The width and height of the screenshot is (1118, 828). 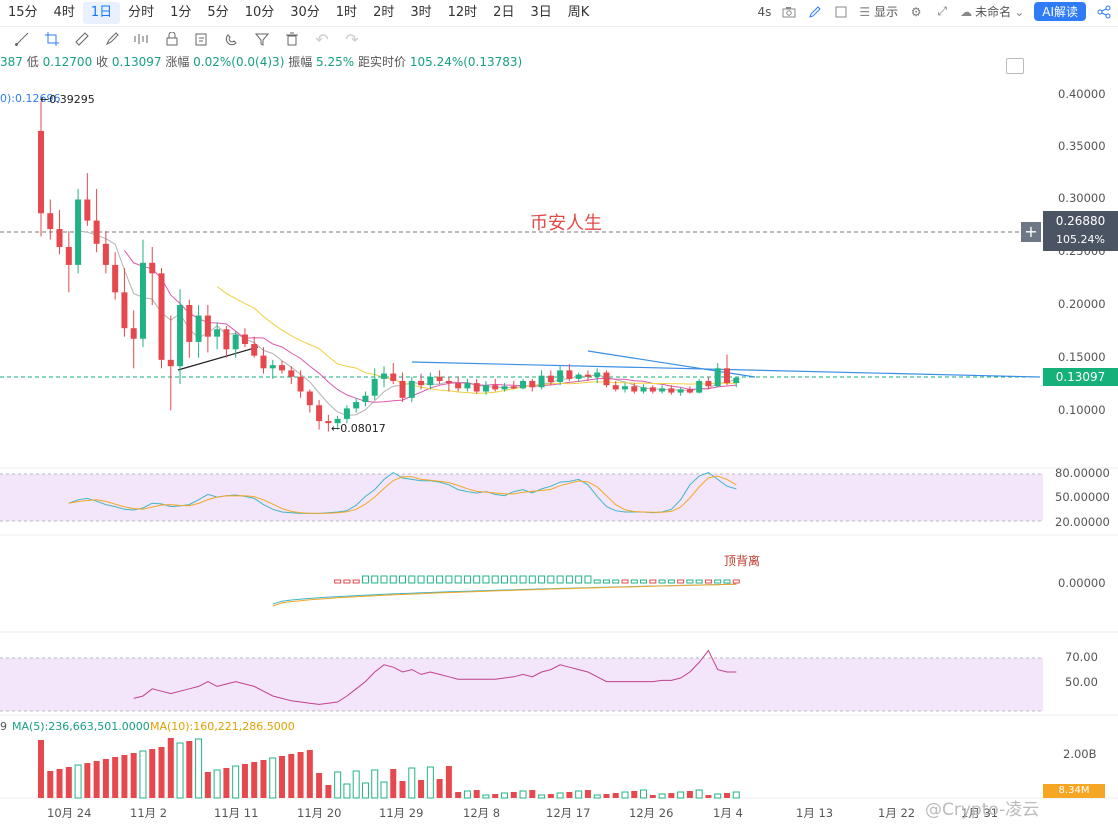 What do you see at coordinates (218, 12) in the screenshot?
I see `timeframe-5: 5分` at bounding box center [218, 12].